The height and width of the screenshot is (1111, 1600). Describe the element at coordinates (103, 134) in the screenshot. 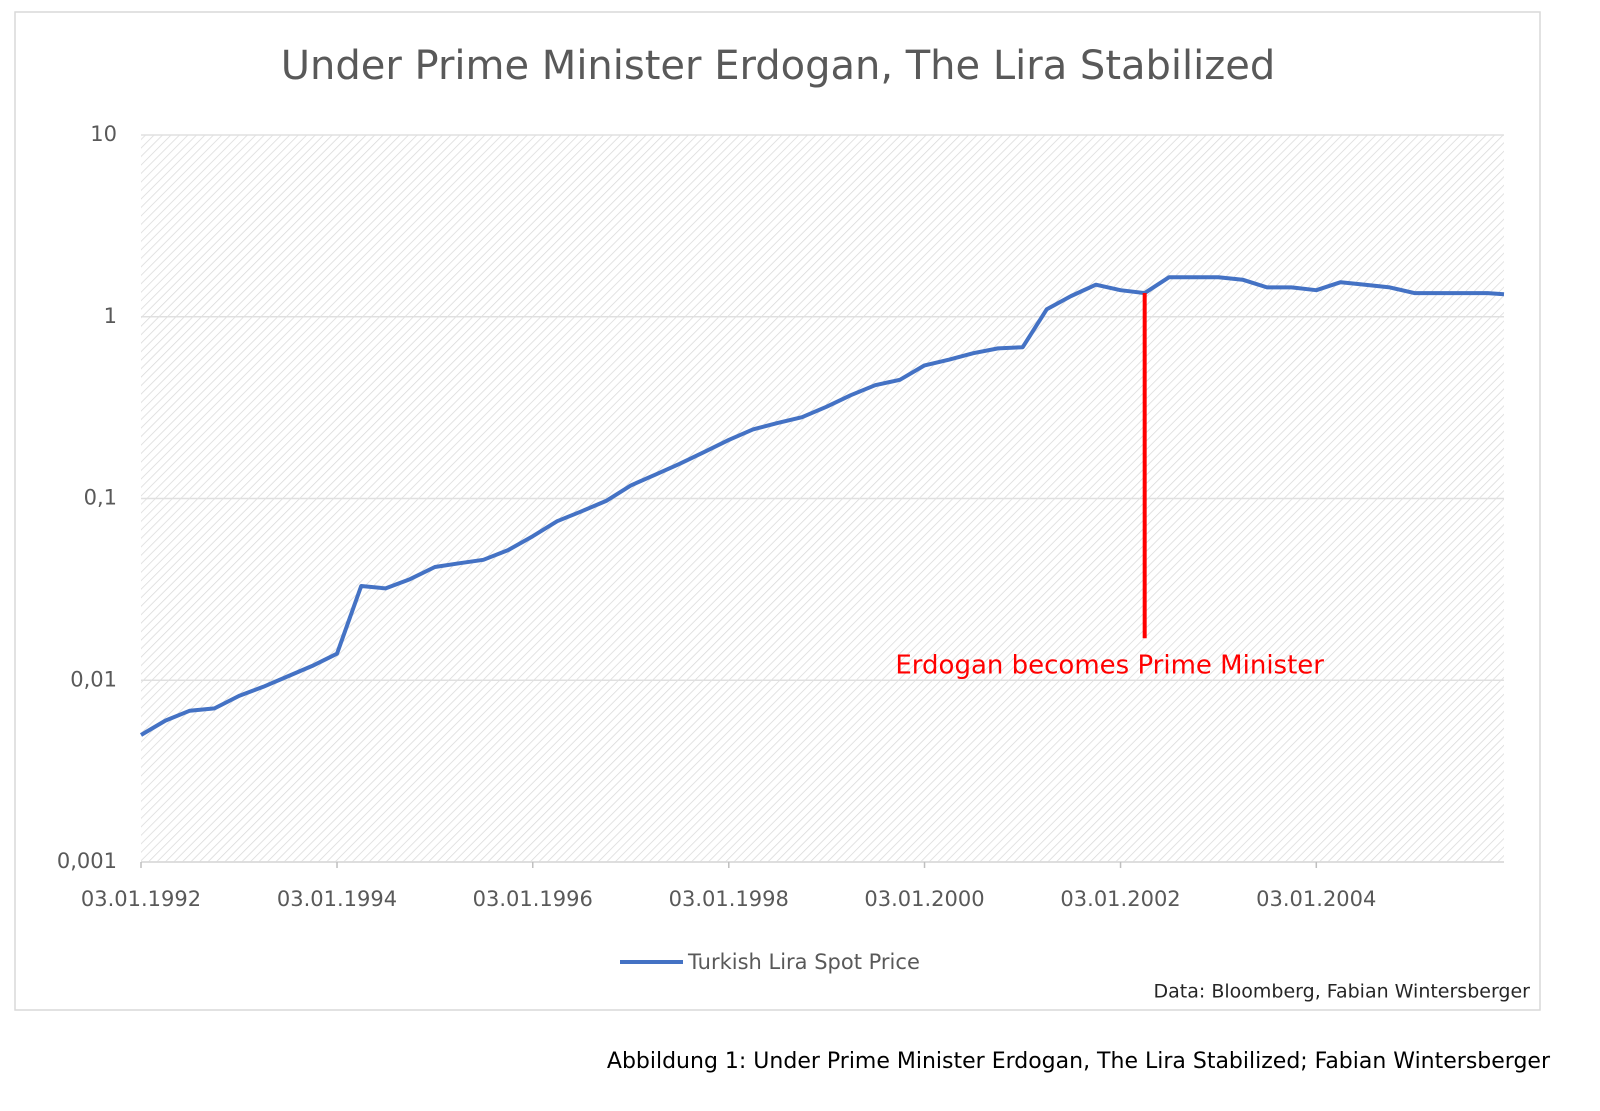

I see `y-tick-label: 10` at that location.